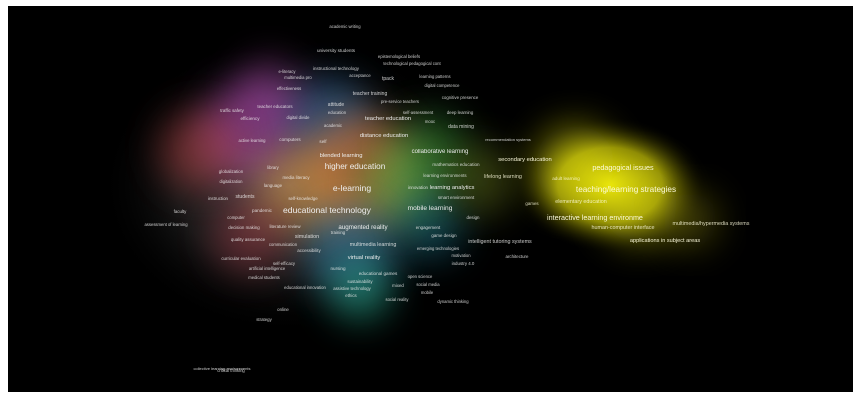 The height and width of the screenshot is (398, 859). I want to click on term-label: academic, so click(333, 125).